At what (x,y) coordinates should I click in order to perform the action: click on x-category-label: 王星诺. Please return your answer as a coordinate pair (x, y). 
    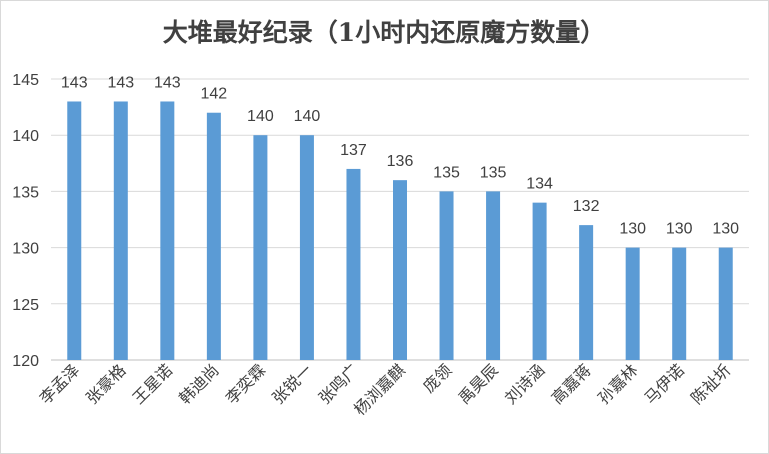
    Looking at the image, I should click on (152, 383).